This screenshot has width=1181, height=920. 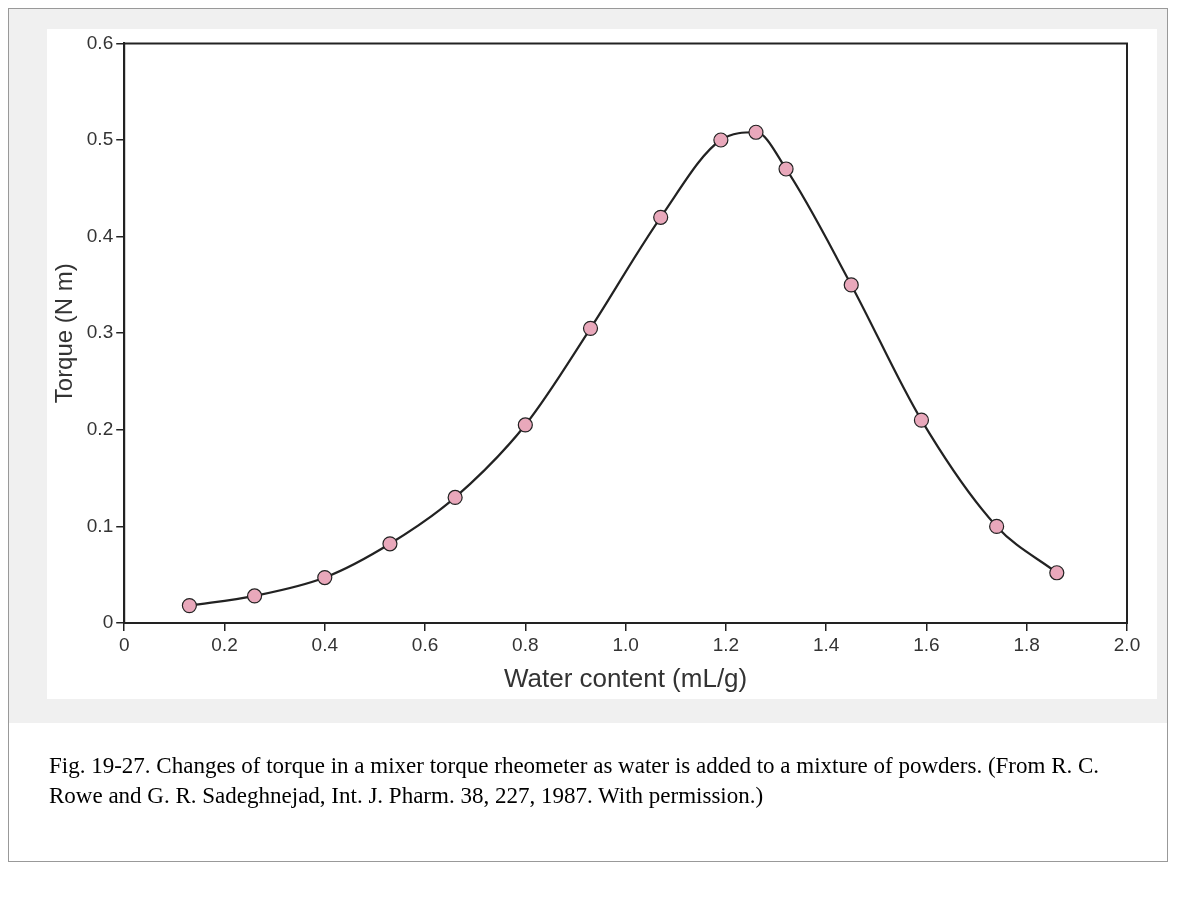 I want to click on y-tick-label: 0.6, so click(x=100, y=42).